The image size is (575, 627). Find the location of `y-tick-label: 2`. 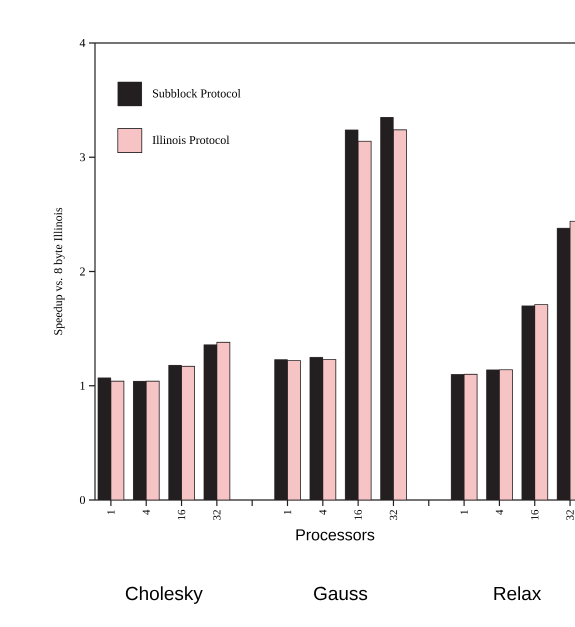

y-tick-label: 2 is located at coordinates (82, 272).